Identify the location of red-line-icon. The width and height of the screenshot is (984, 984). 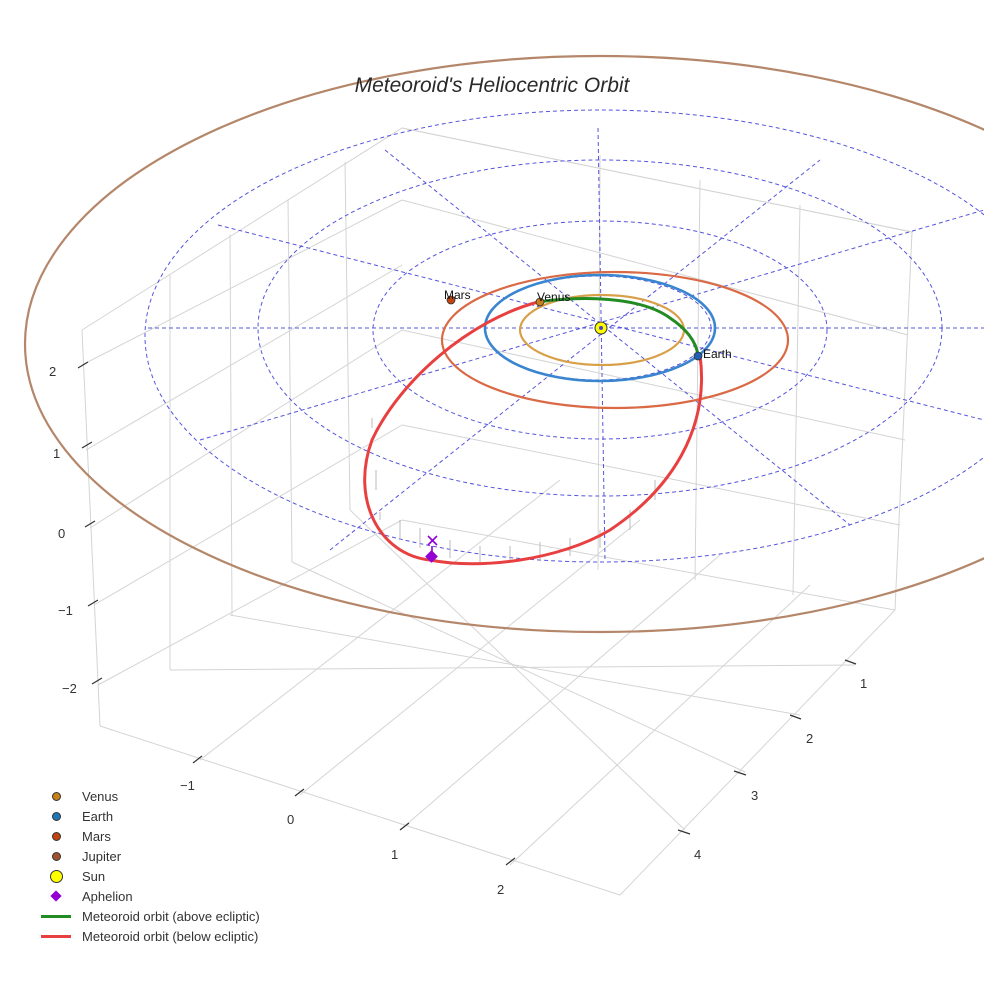
(56, 936).